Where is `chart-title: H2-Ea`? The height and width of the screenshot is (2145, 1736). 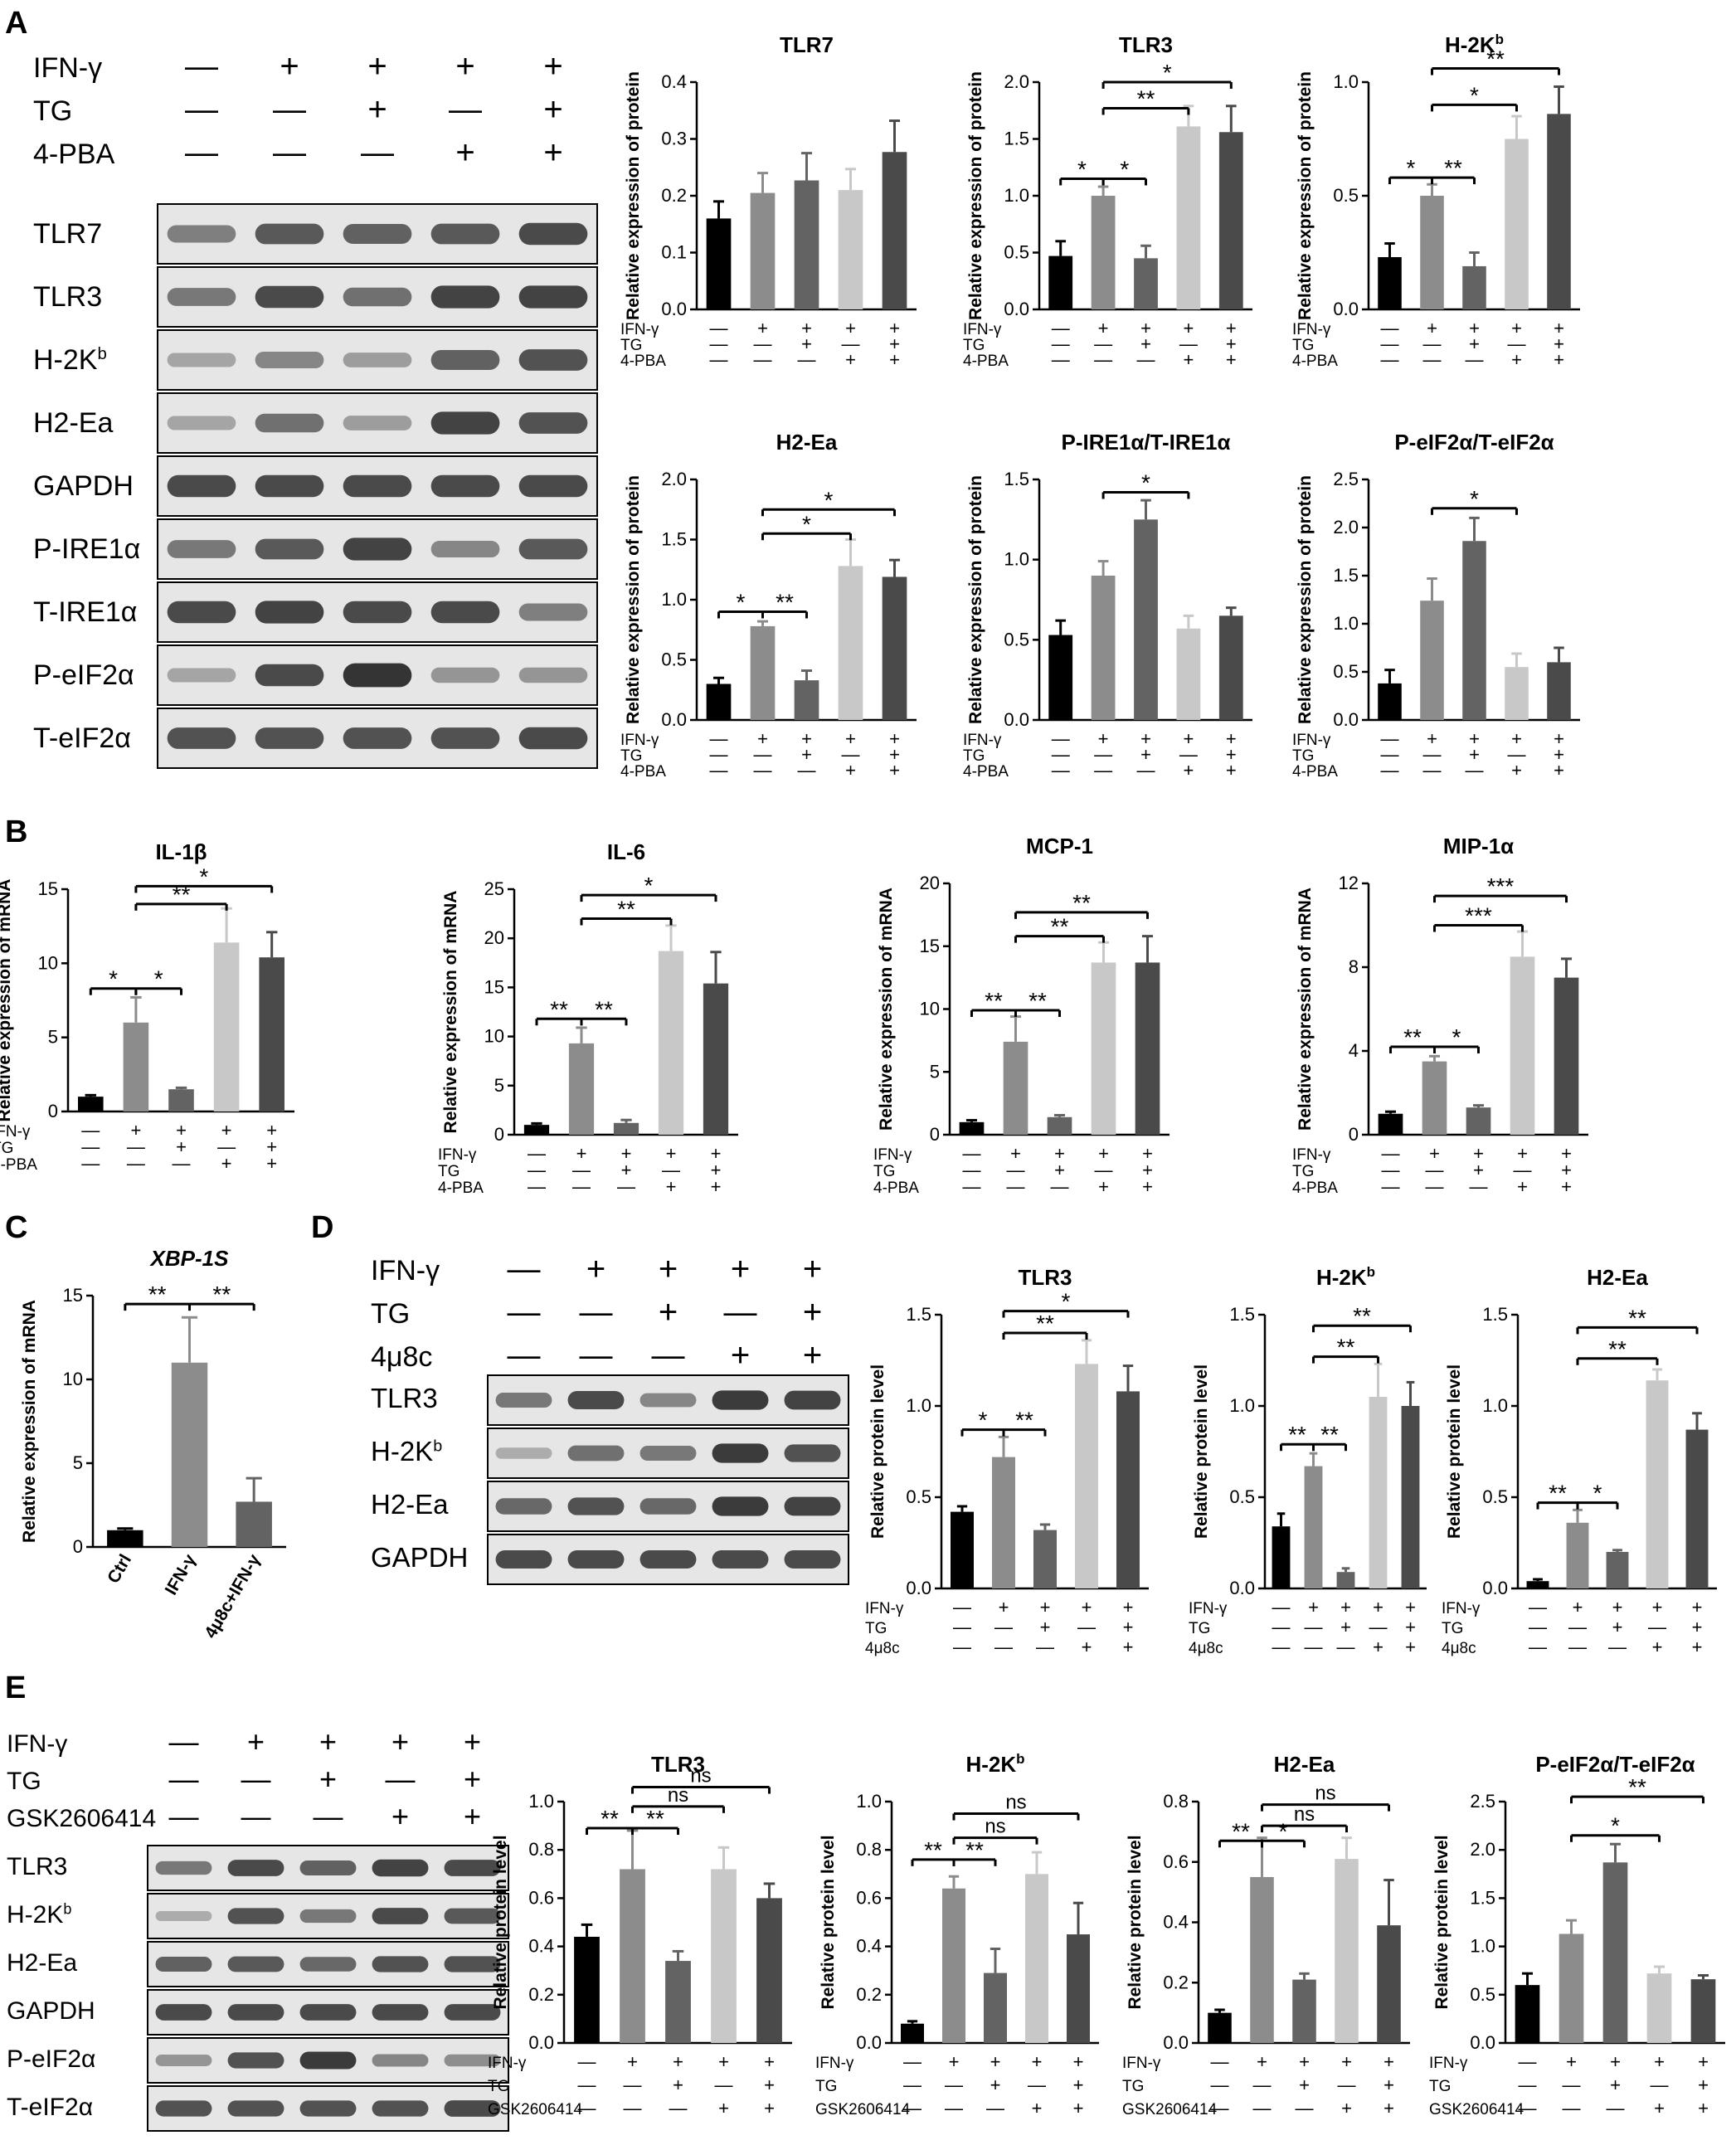 chart-title: H2-Ea is located at coordinates (1304, 1764).